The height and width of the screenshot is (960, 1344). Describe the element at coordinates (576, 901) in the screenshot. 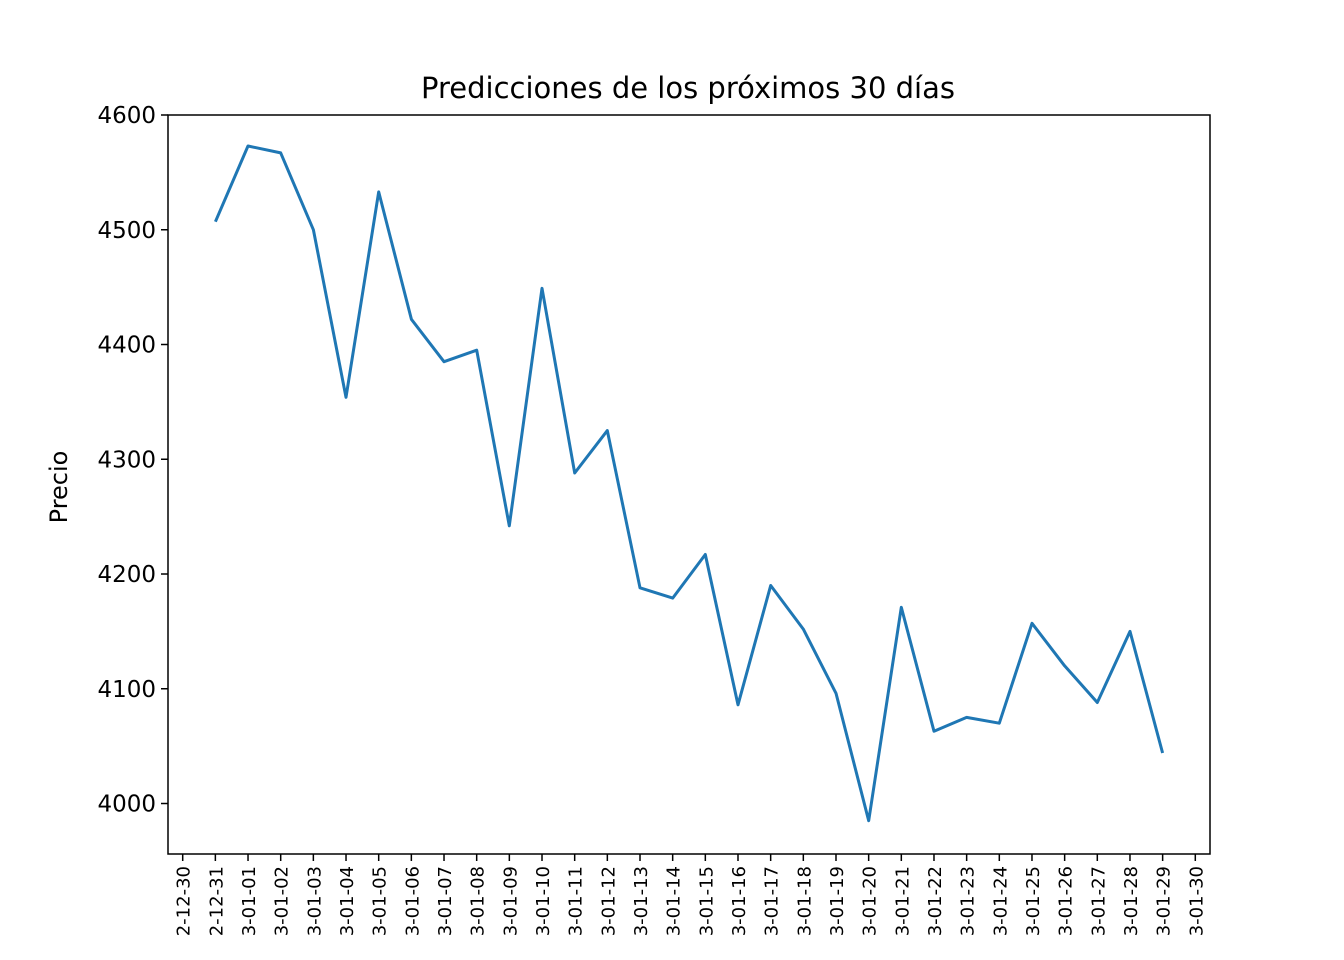

I see `x-tick-label: 3-01-11` at that location.